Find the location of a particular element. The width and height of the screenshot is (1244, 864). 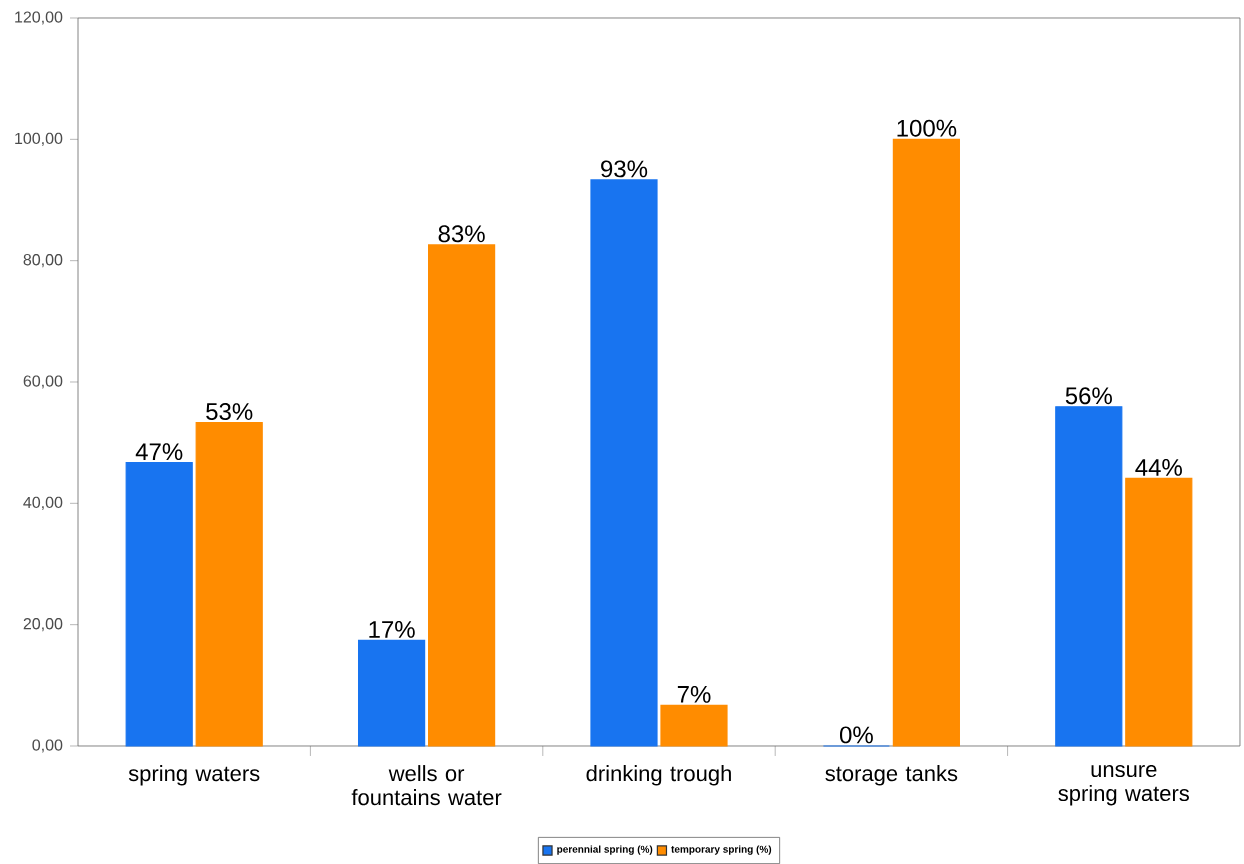

y-tick-label: 80,00 is located at coordinates (43, 261).